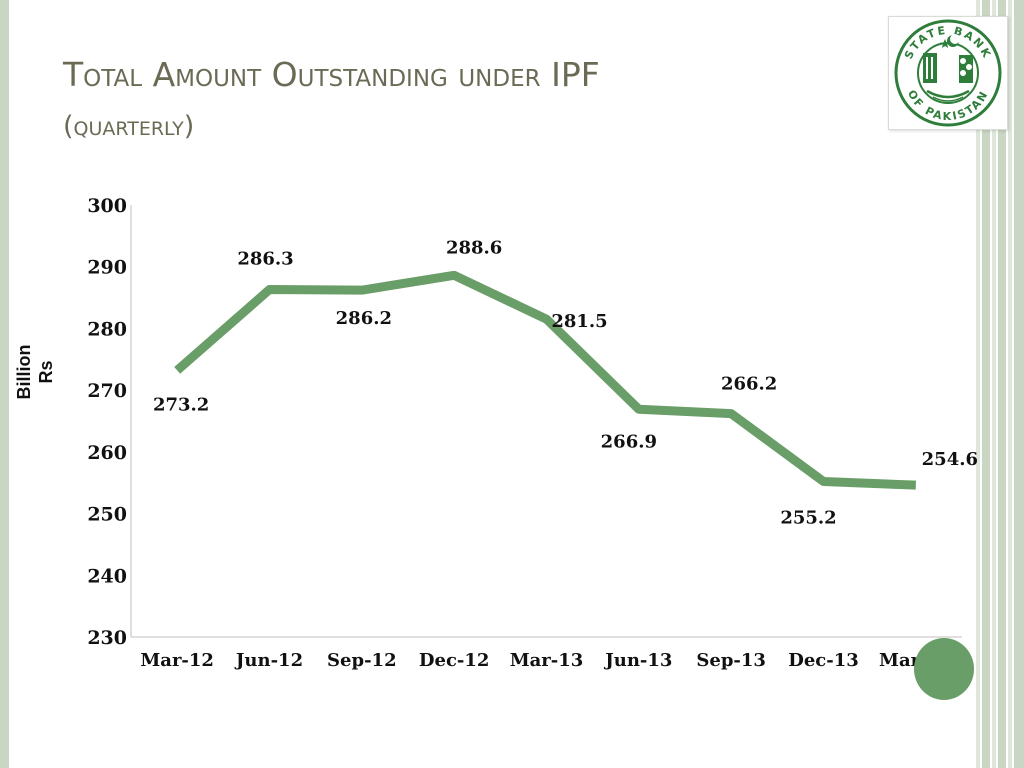  I want to click on data-label: 288.6, so click(474, 247).